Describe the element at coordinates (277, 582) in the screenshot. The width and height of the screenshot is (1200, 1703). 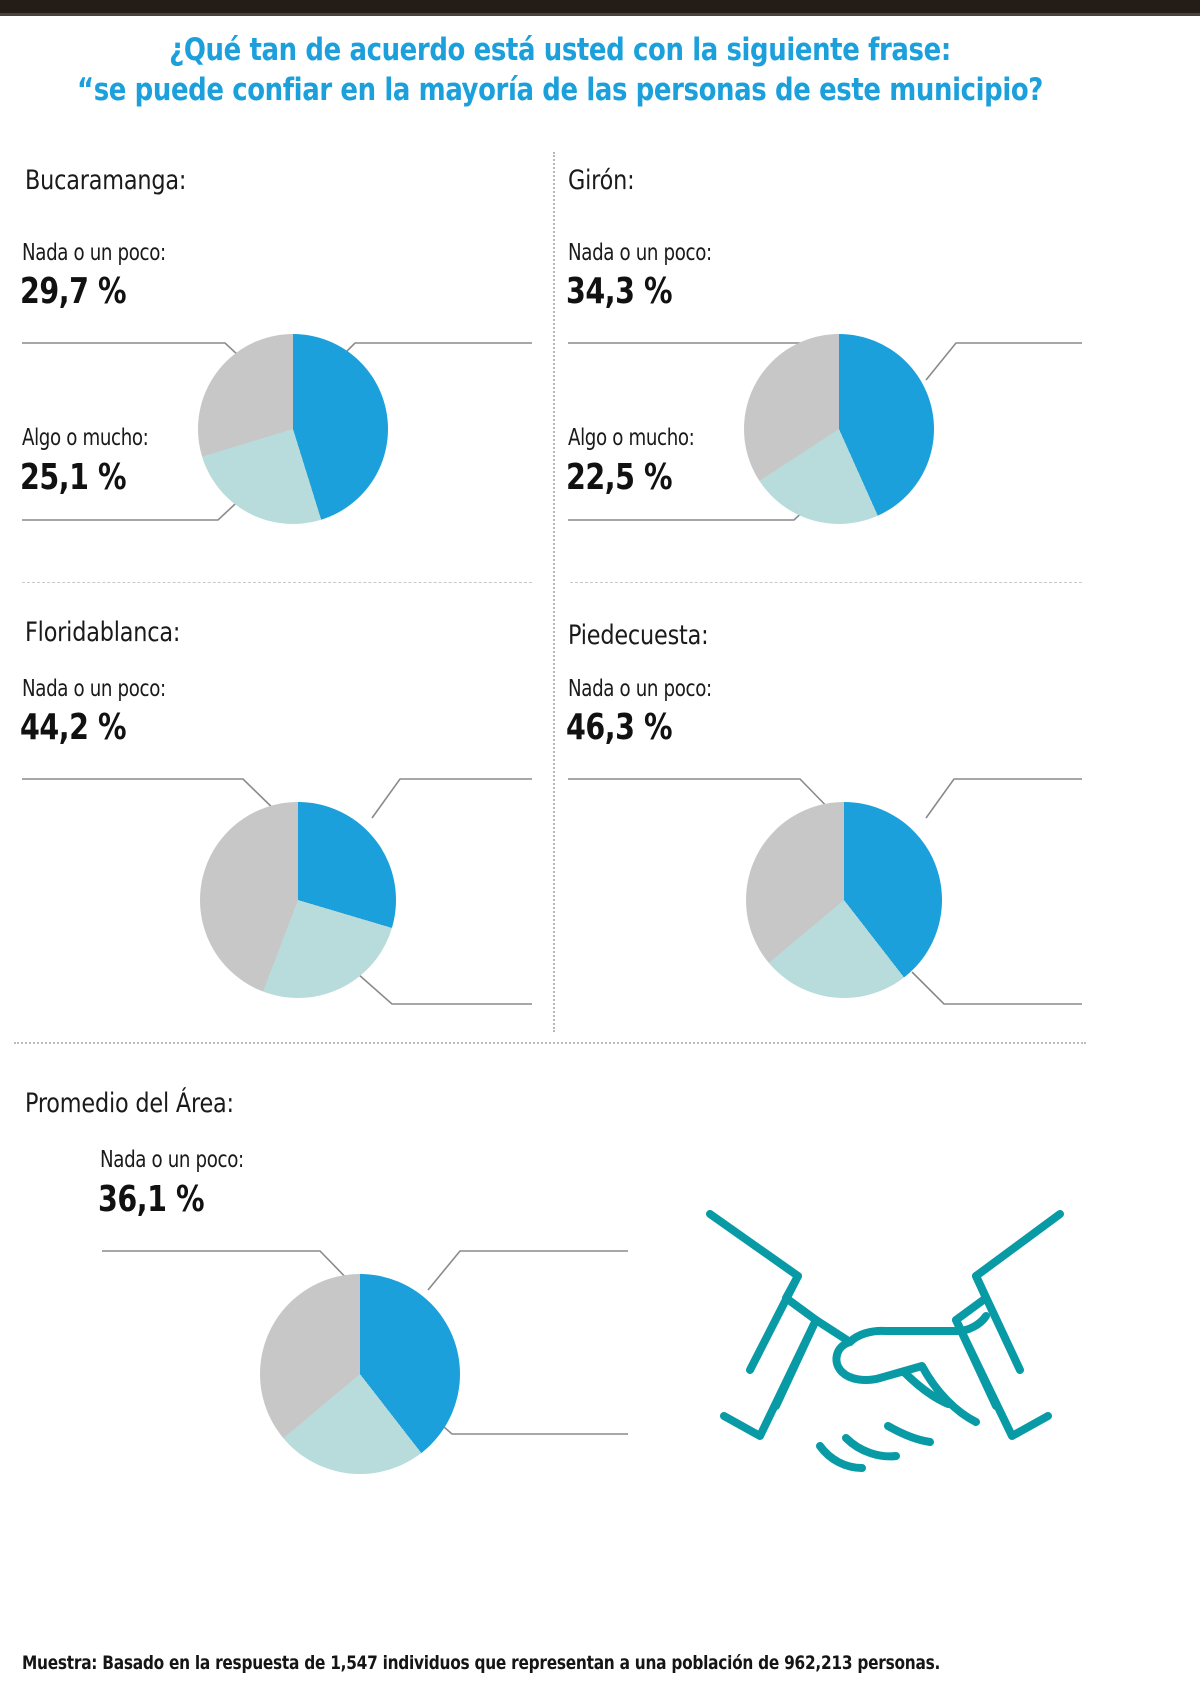
I see `divider-left-row` at that location.